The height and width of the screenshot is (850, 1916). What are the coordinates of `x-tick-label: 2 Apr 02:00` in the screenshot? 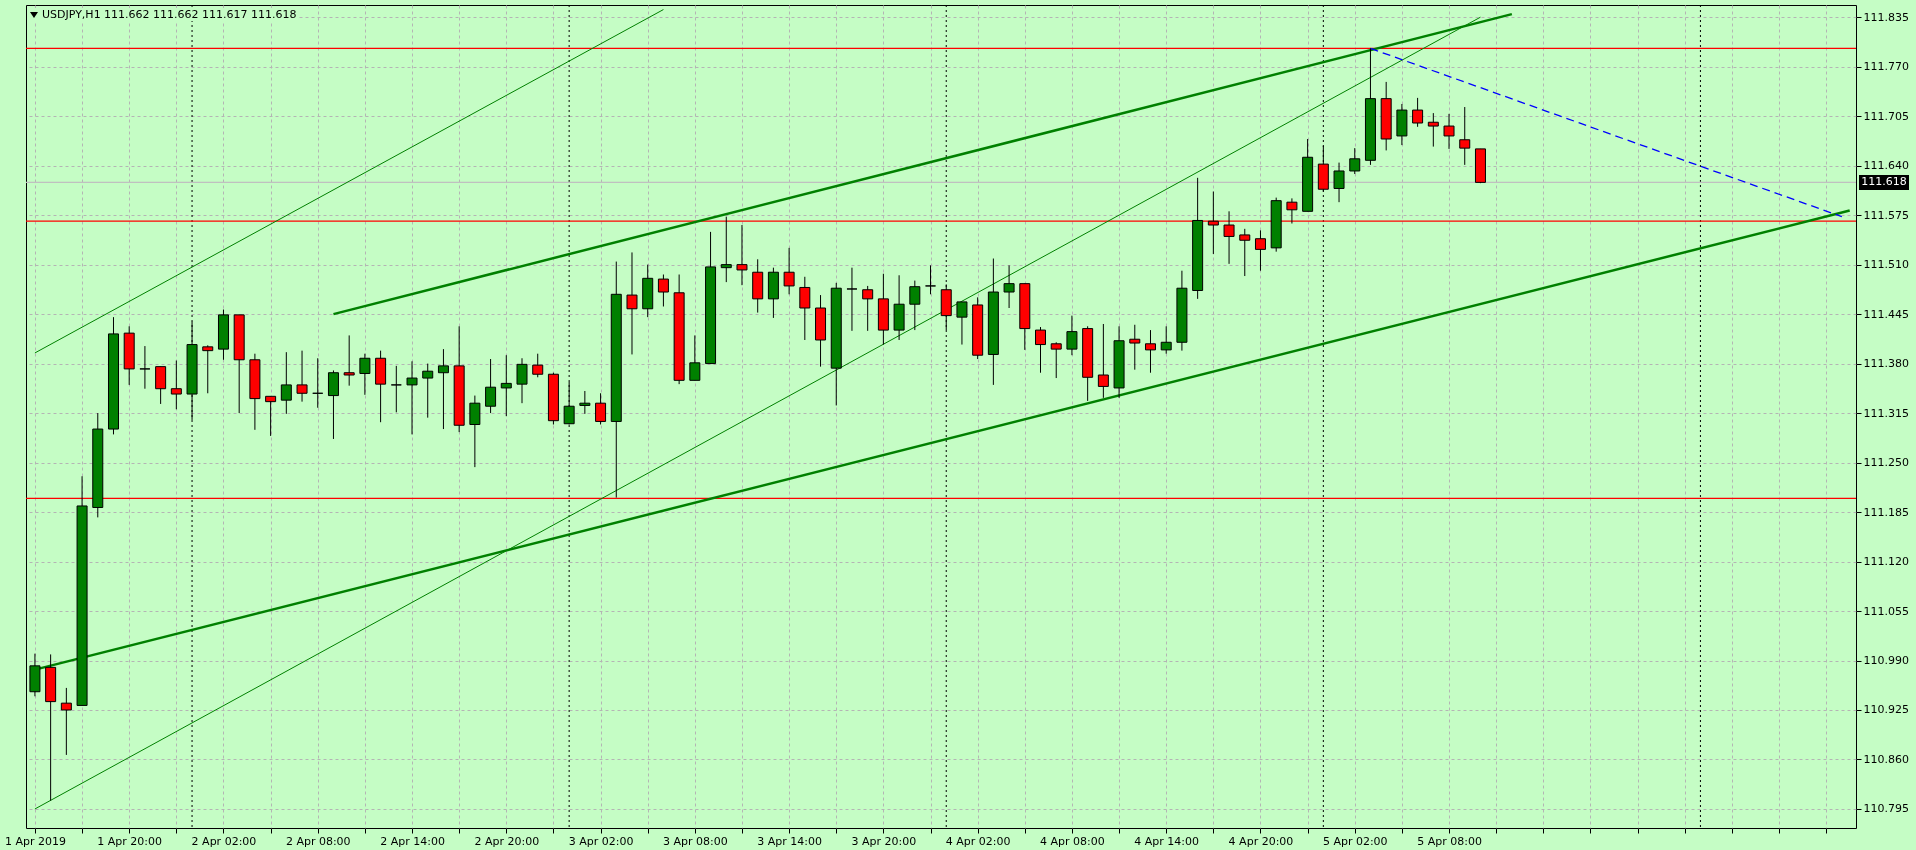 It's located at (224, 841).